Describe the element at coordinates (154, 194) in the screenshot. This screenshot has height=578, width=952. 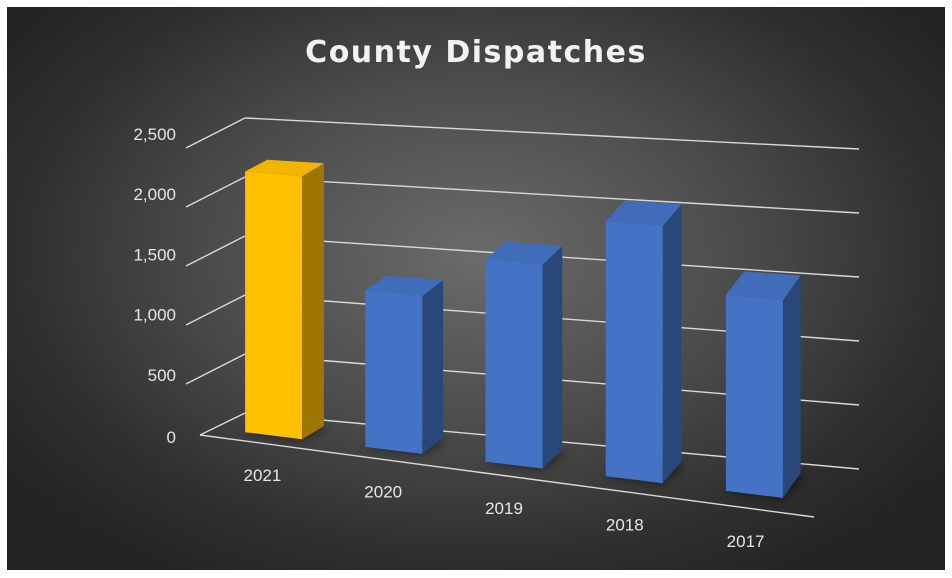
I see `y-tick-label: 2,000` at that location.